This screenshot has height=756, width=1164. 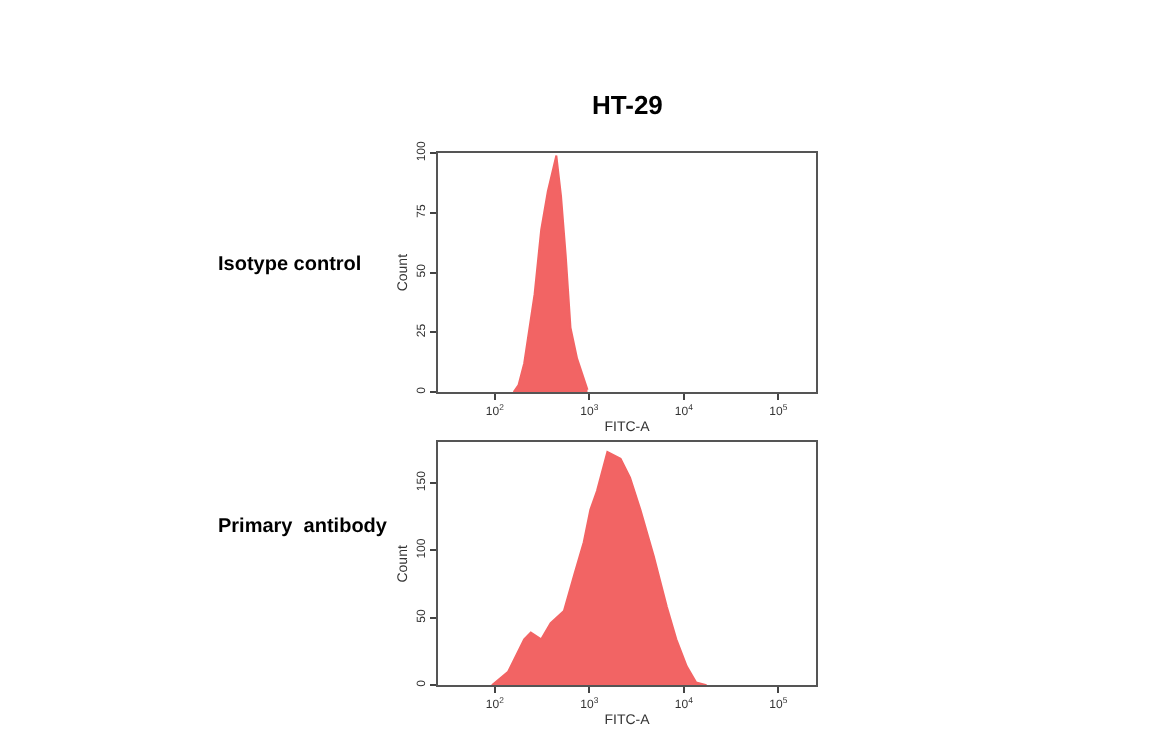 What do you see at coordinates (290, 265) in the screenshot?
I see `text: Isotype control` at bounding box center [290, 265].